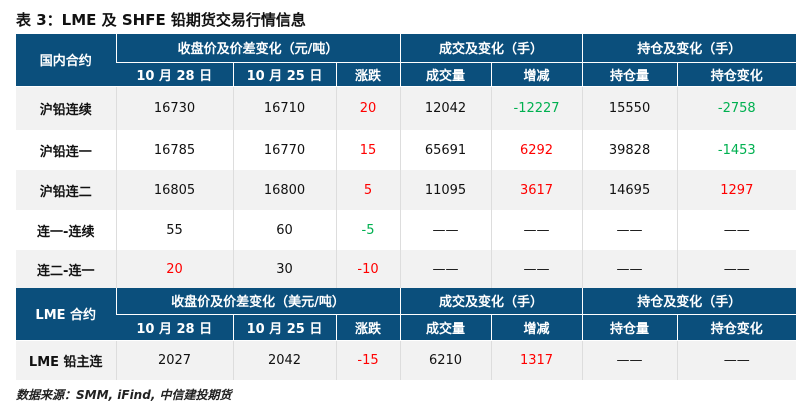 This screenshot has width=803, height=410. What do you see at coordinates (736, 150) in the screenshot?
I see `oi-change: -1453` at bounding box center [736, 150].